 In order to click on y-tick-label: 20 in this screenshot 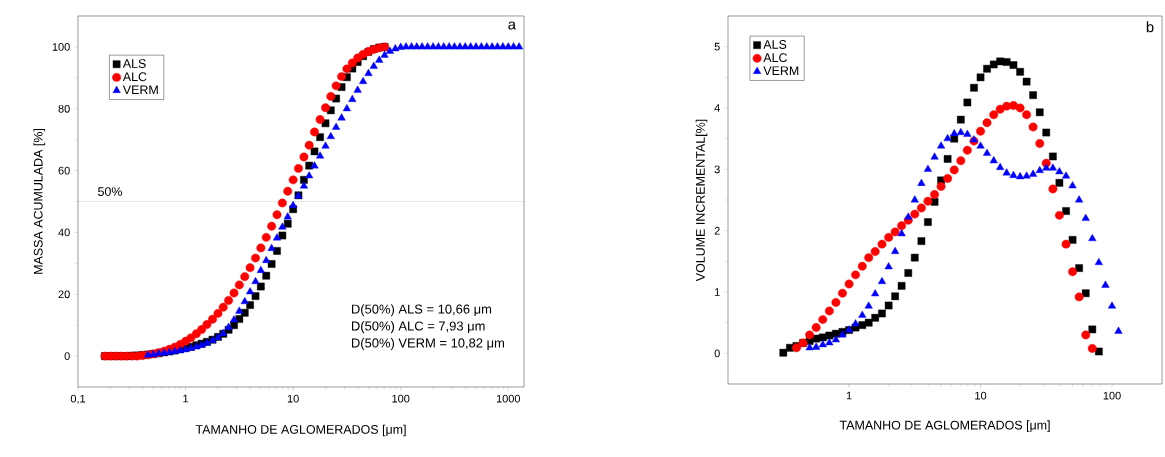, I will do `click(64, 294)`.